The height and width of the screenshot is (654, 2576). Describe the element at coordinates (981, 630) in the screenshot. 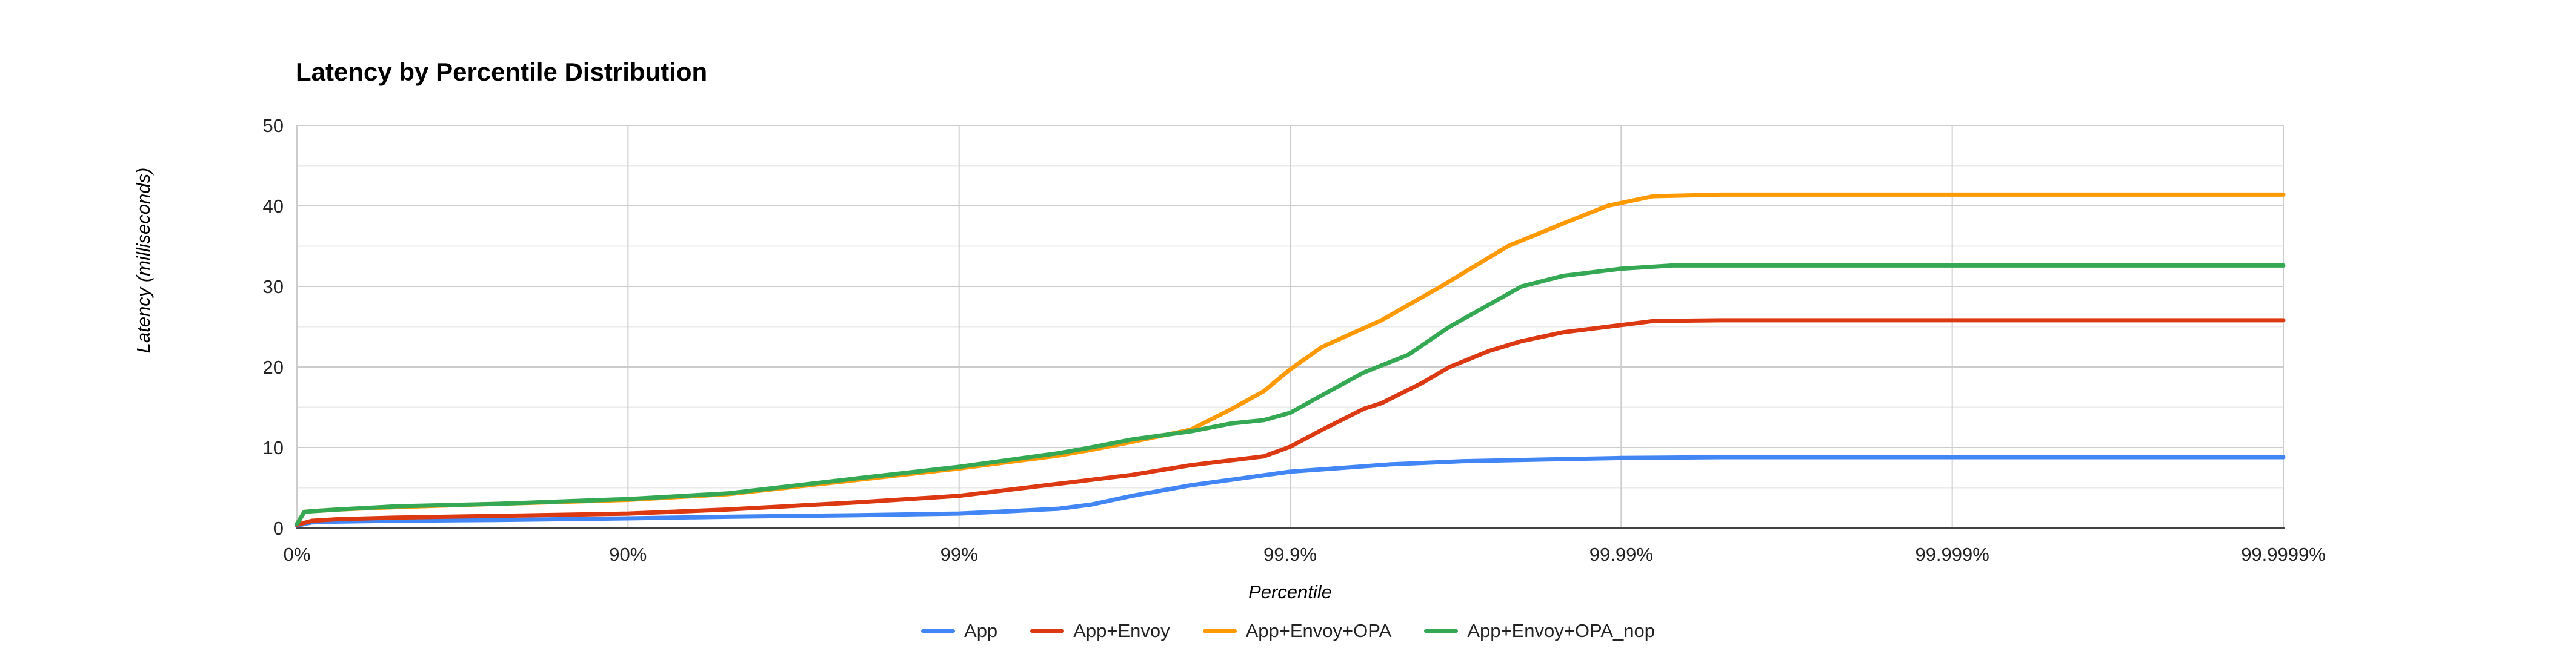

I see `legend-label-App: App` at that location.